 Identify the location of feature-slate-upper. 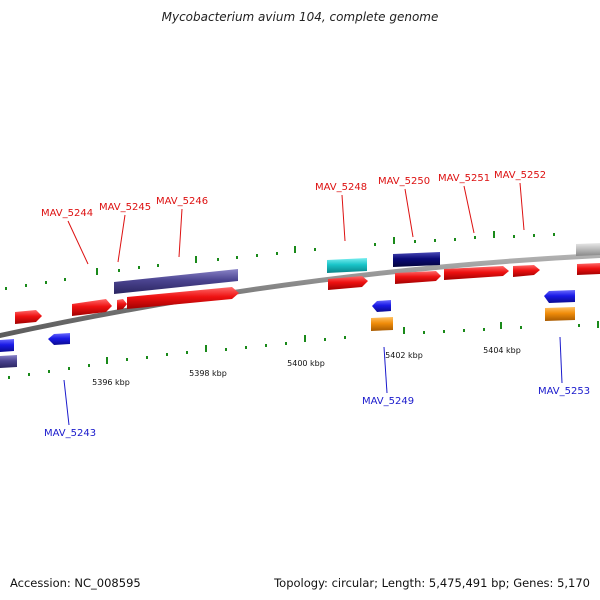
(176, 281).